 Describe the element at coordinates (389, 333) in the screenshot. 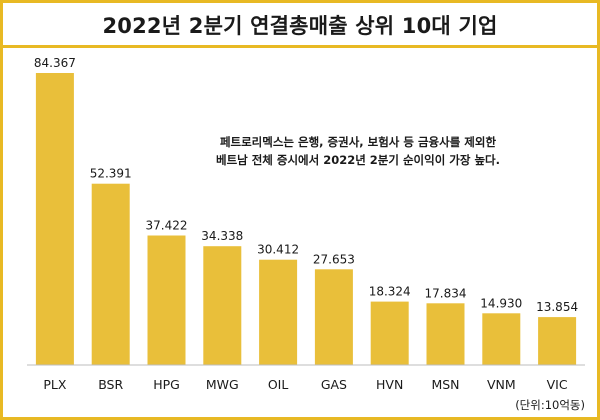

I see `bar-hvn` at that location.